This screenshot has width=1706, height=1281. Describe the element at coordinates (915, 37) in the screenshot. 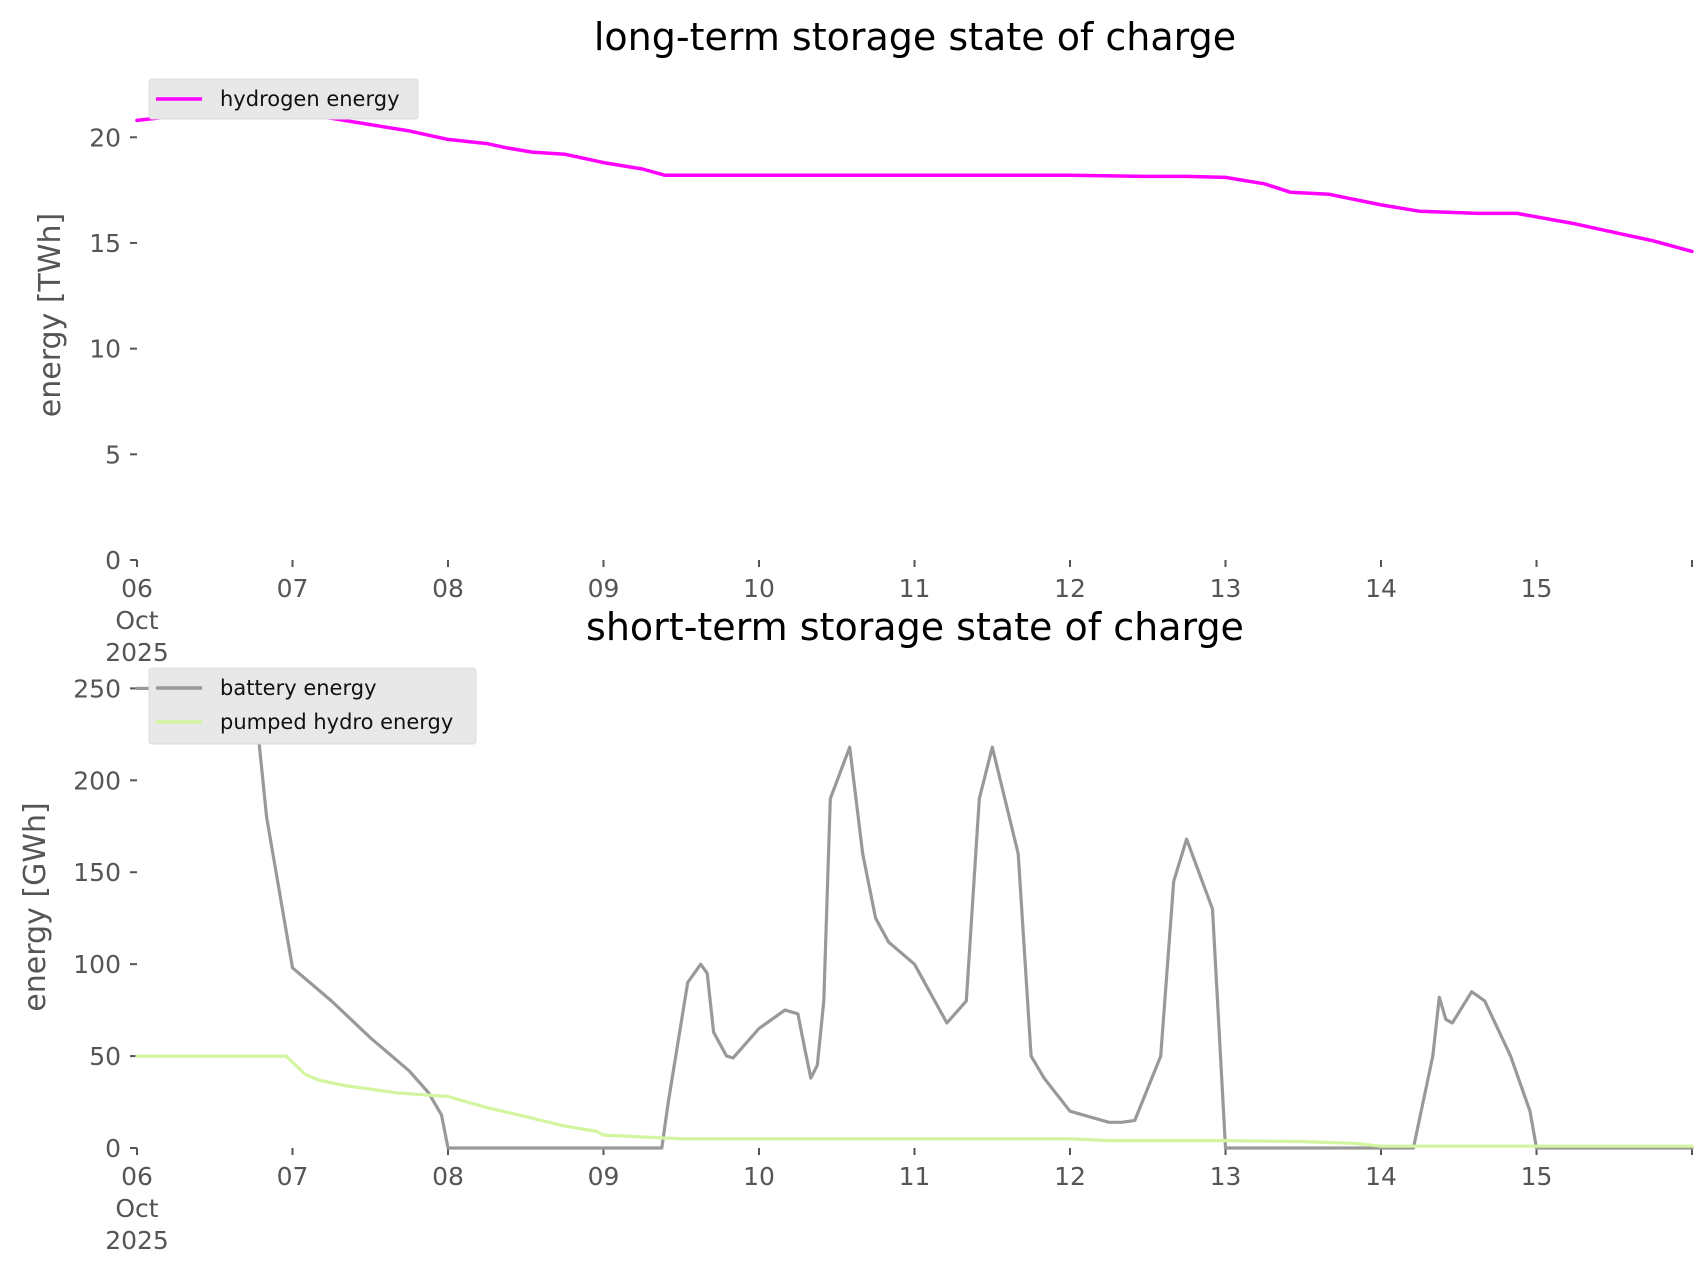

I see `chart-title-long-term: long-term storage state of charge` at that location.